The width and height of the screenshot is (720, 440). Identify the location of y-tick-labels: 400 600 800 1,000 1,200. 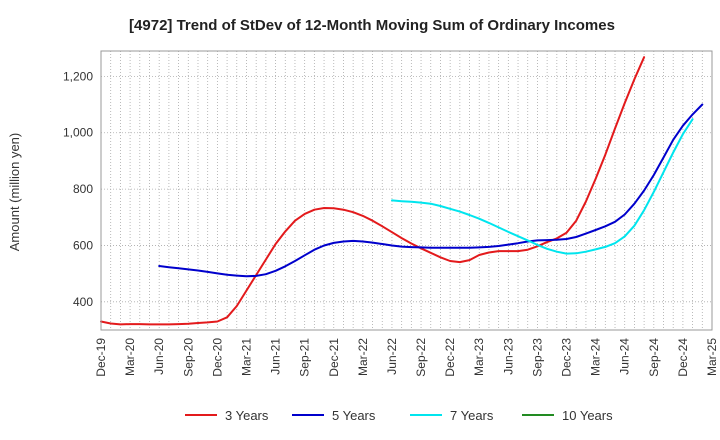
(78, 188).